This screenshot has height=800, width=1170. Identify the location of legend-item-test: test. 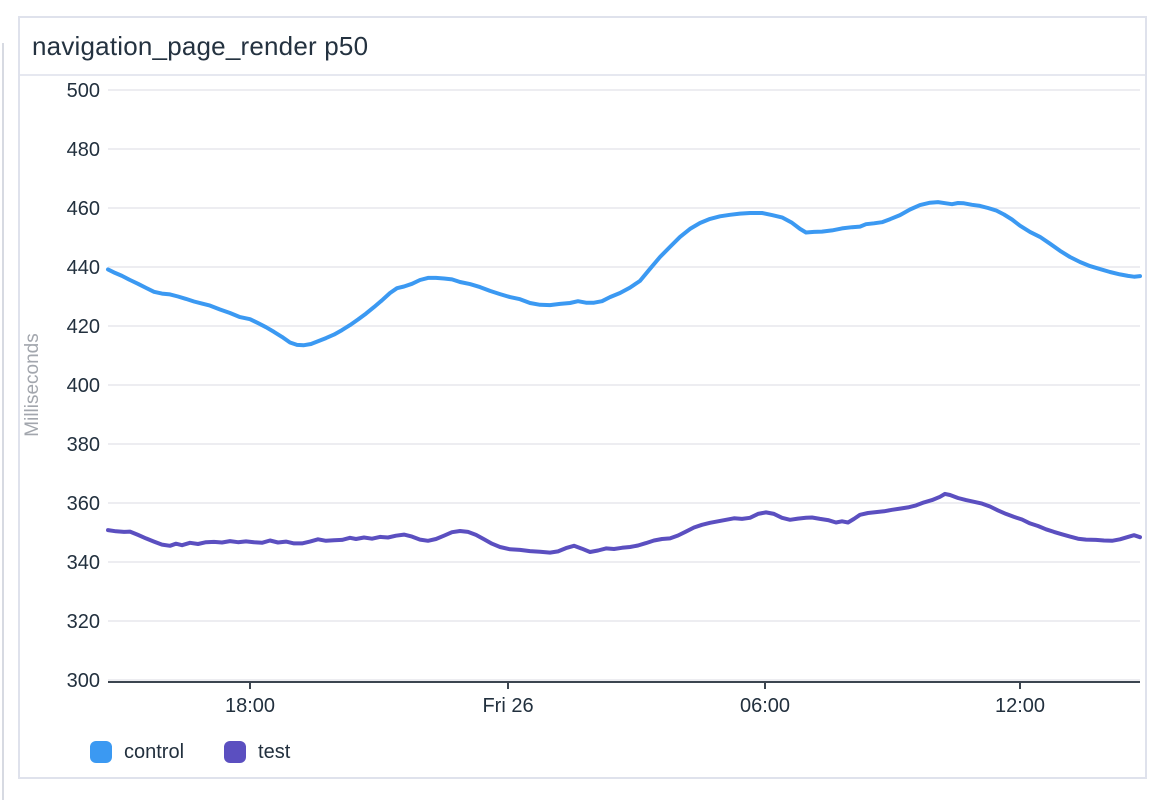
(257, 752).